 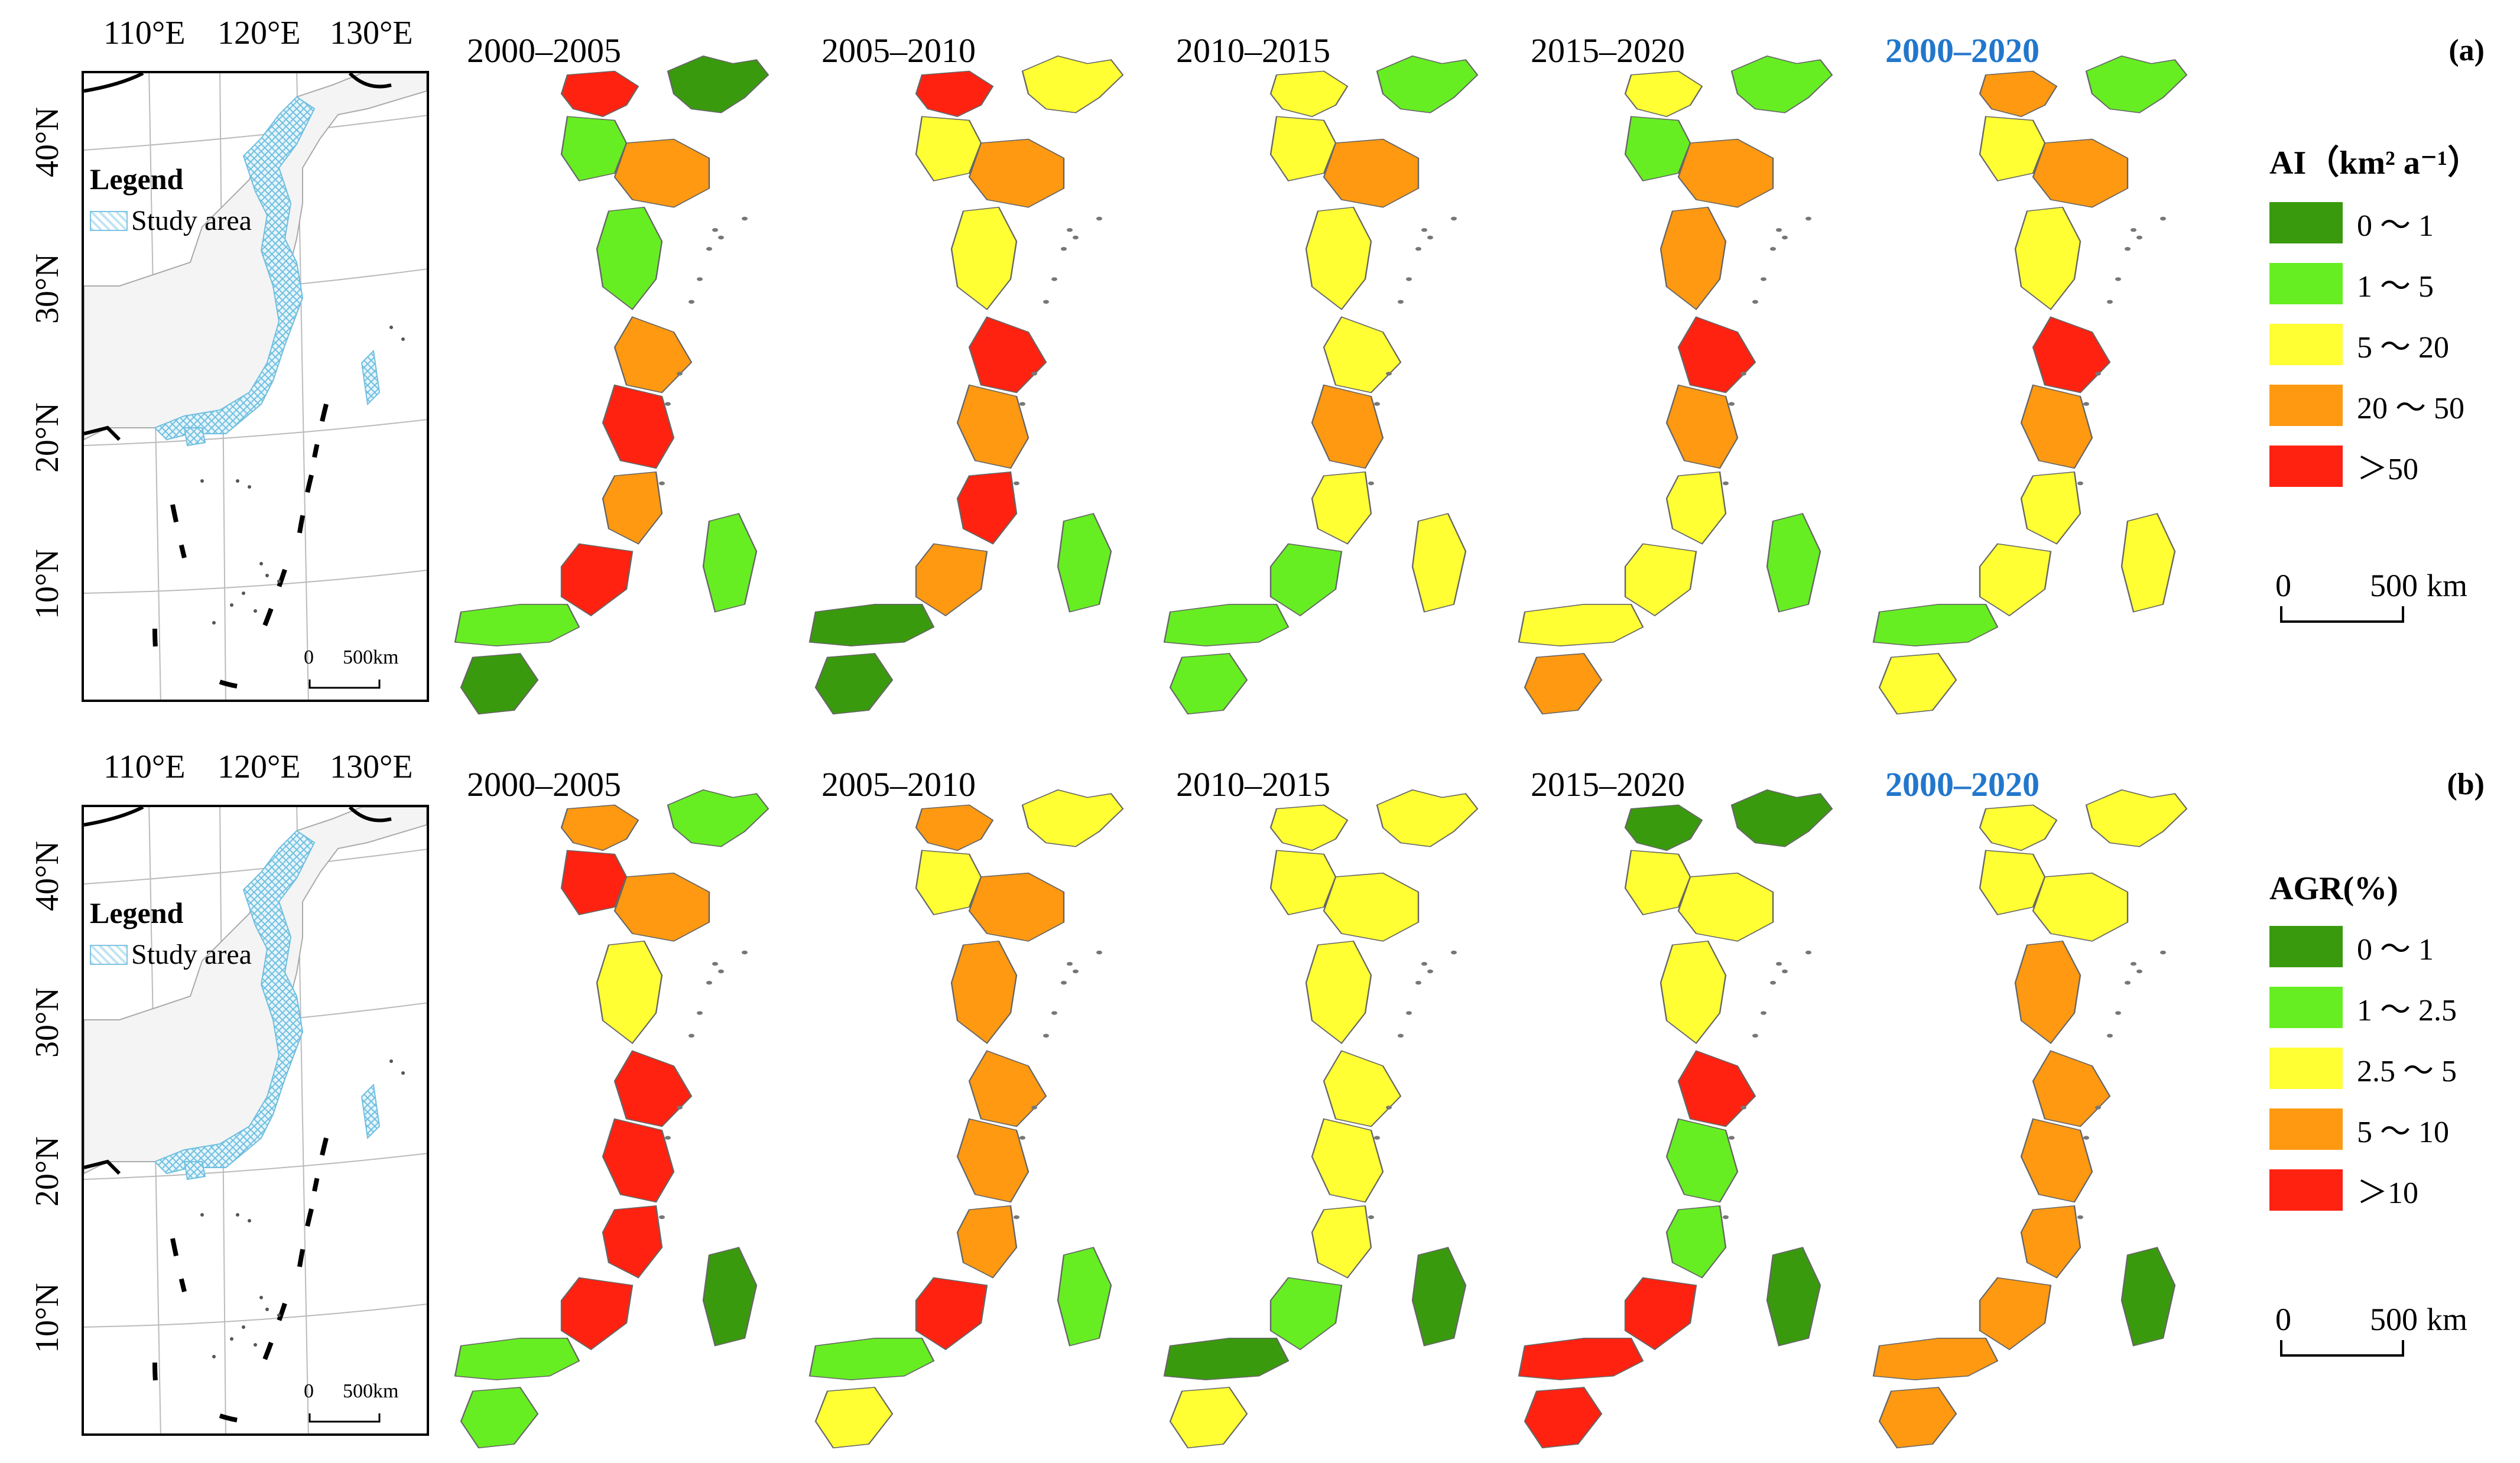 I want to click on period-label-total: 2000–2020, so click(x=1963, y=51).